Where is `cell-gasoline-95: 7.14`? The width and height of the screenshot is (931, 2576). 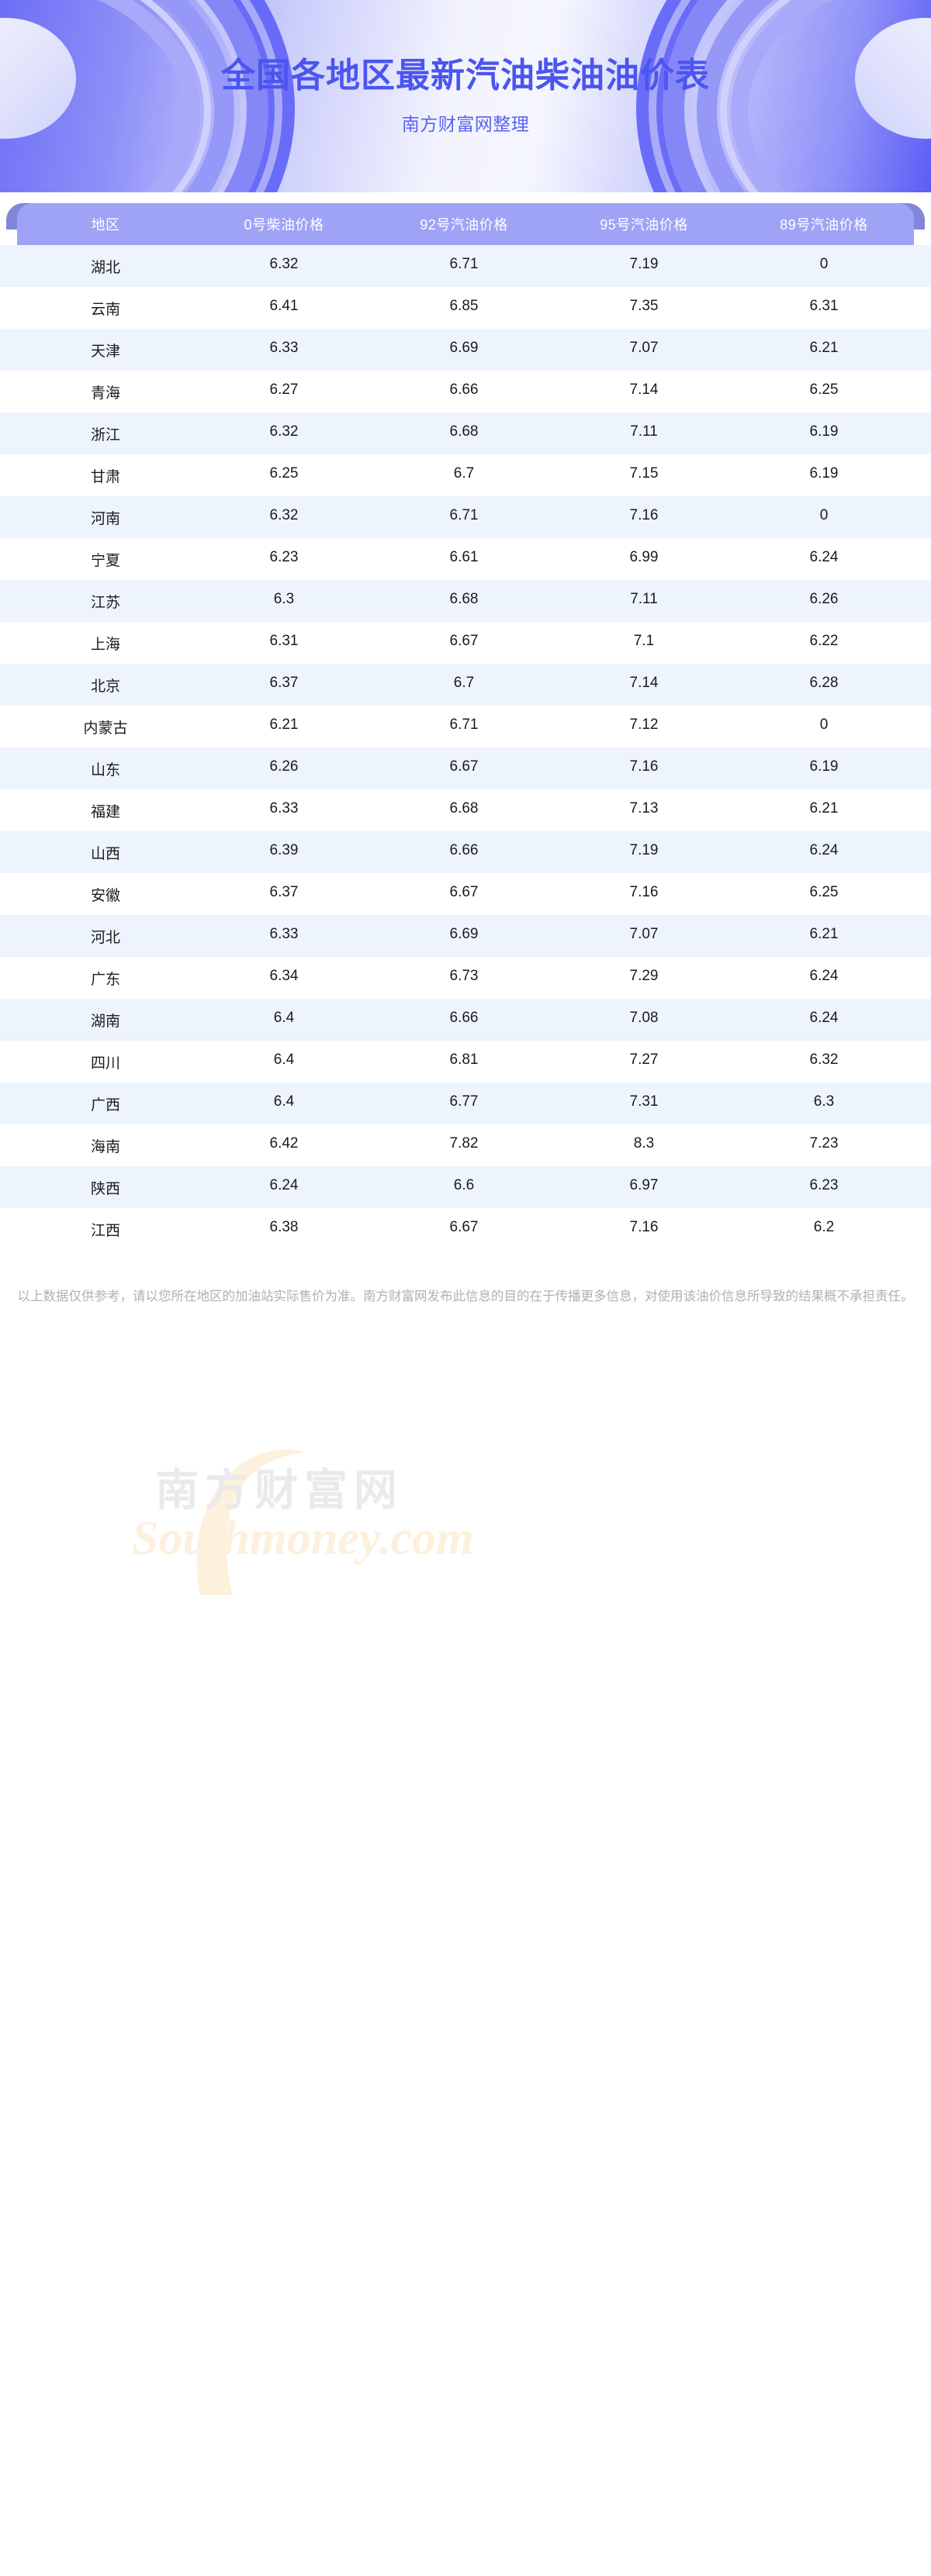
cell-gasoline-95: 7.14 is located at coordinates (644, 389).